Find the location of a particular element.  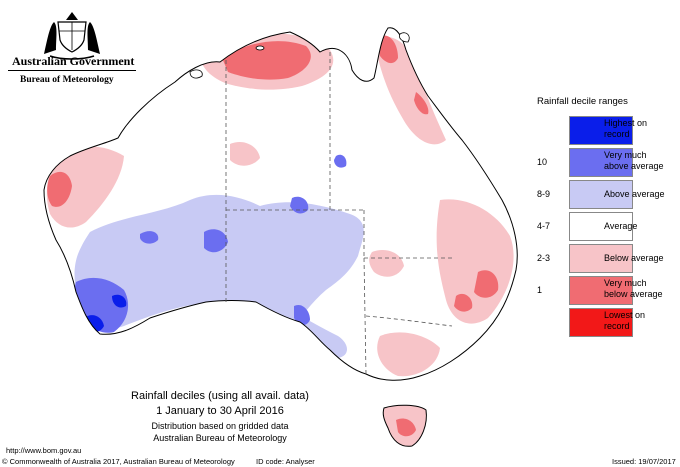

legend-title: Rainfall decile ranges is located at coordinates (582, 101).